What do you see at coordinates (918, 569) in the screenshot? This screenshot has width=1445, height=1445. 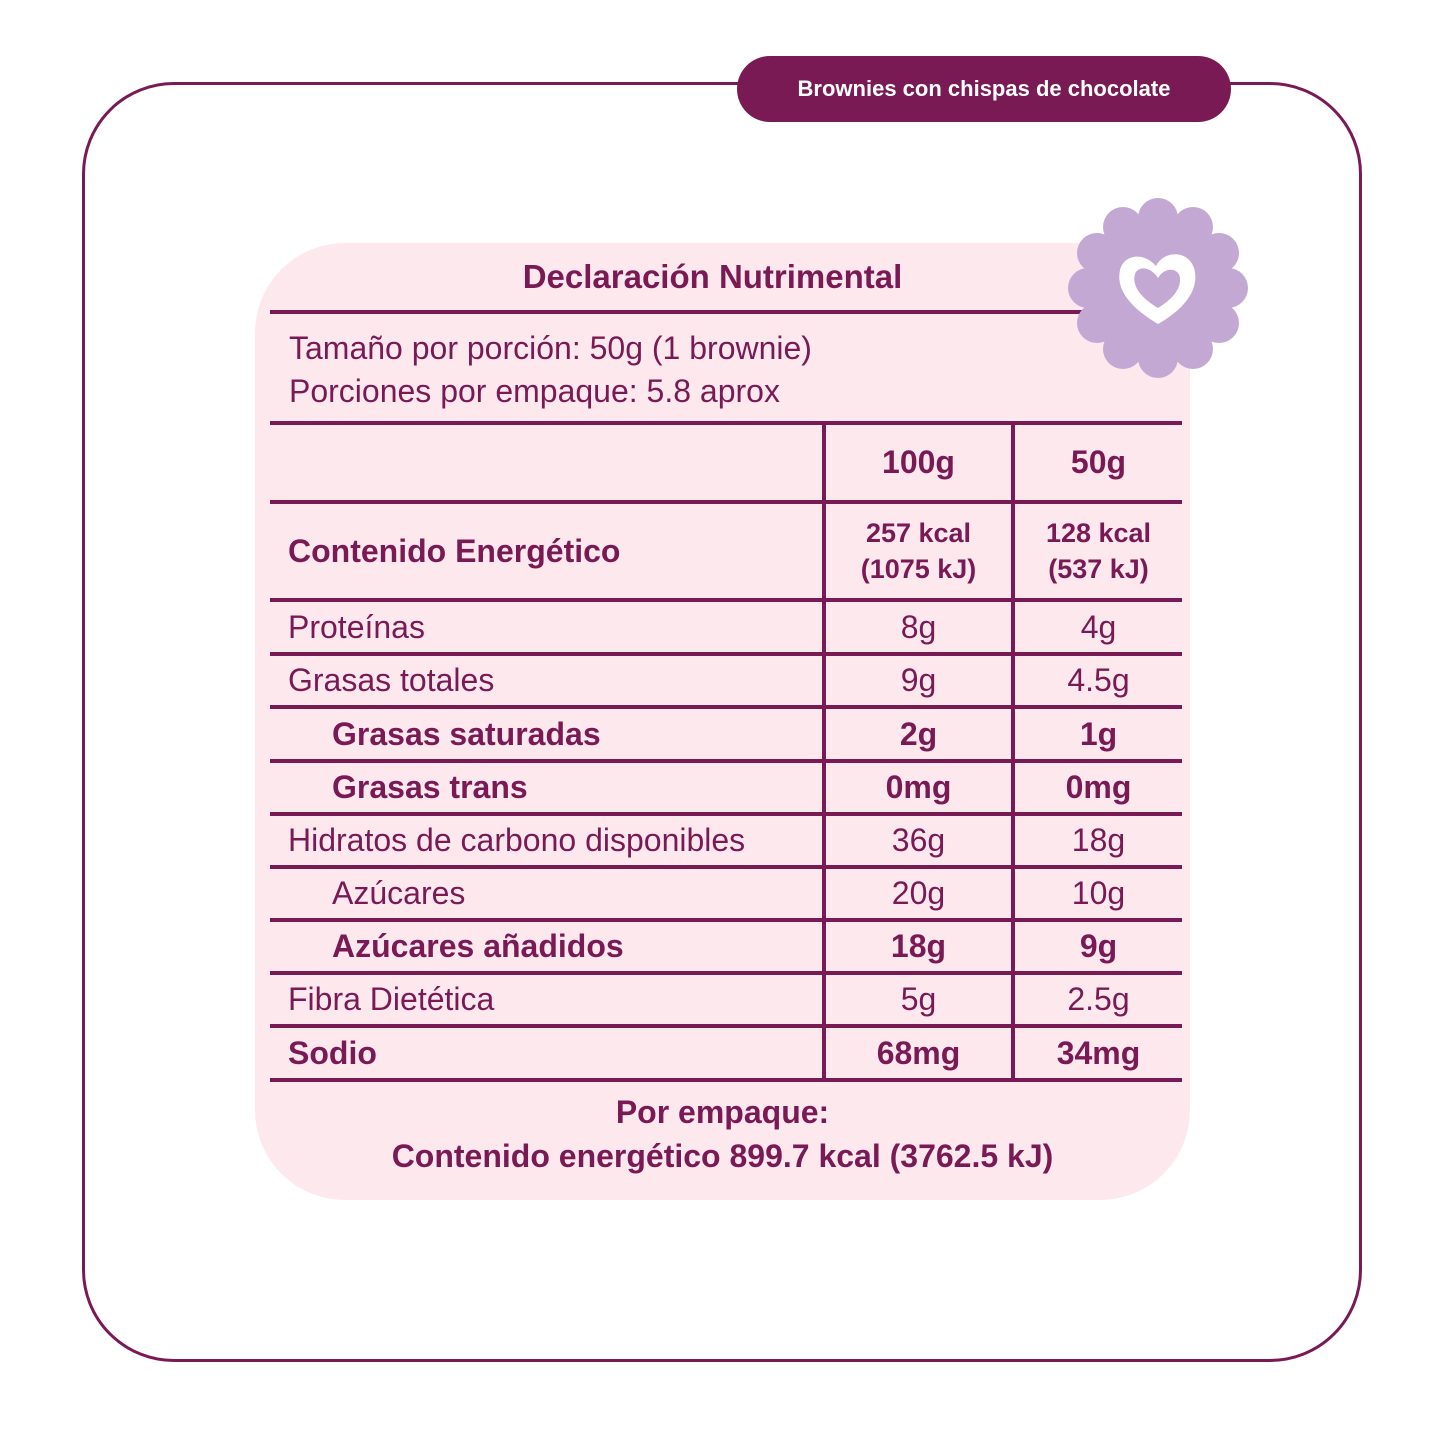 I see `value: (1075 kJ)` at bounding box center [918, 569].